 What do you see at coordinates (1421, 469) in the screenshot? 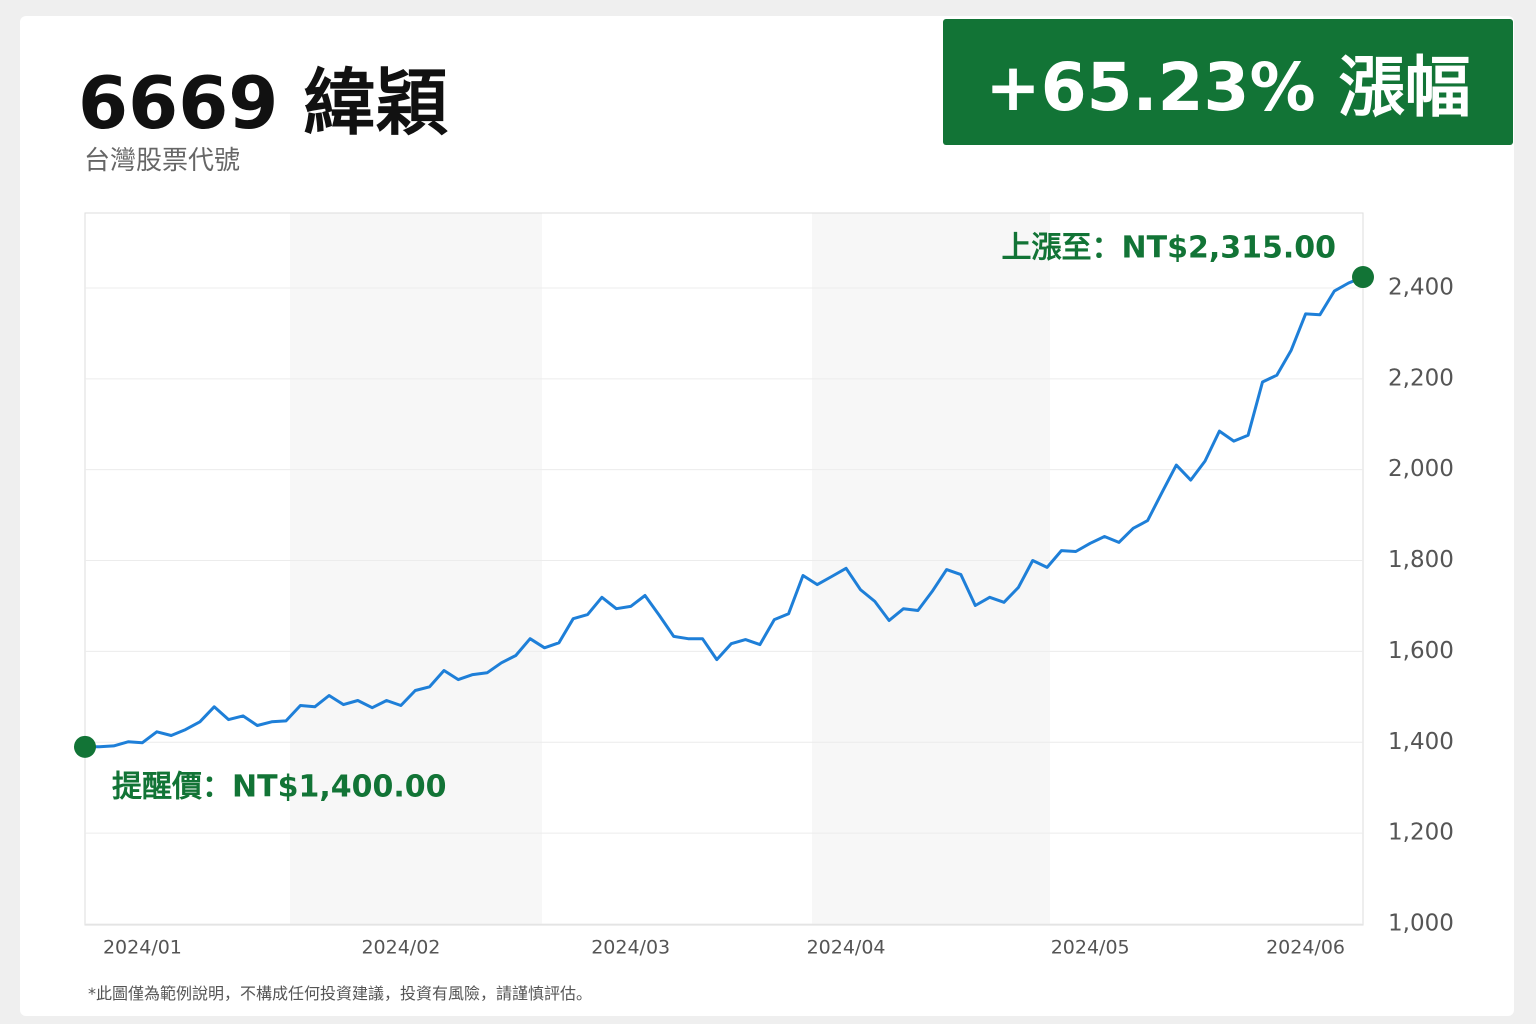
I see `y-tick-label: 2,000` at bounding box center [1421, 469].